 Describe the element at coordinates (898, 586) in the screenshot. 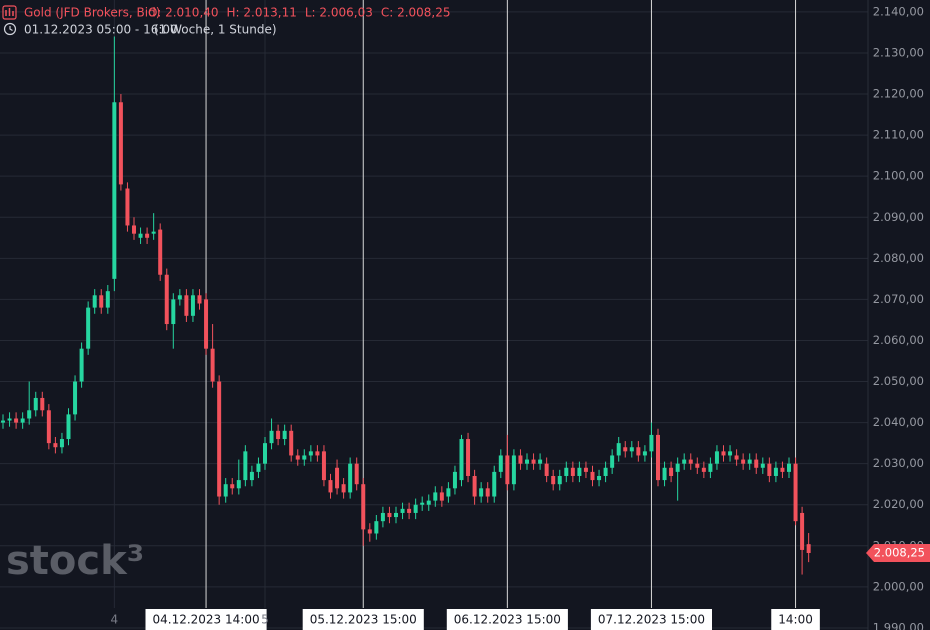

I see `y-tick-label: 2.000,00` at that location.